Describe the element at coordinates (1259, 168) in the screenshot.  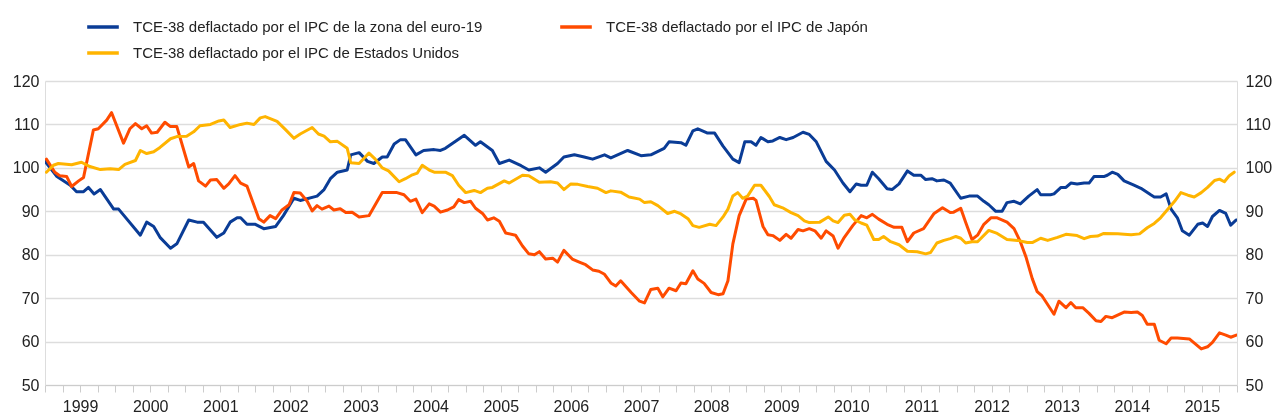
I see `y2-tick-label: 100` at that location.